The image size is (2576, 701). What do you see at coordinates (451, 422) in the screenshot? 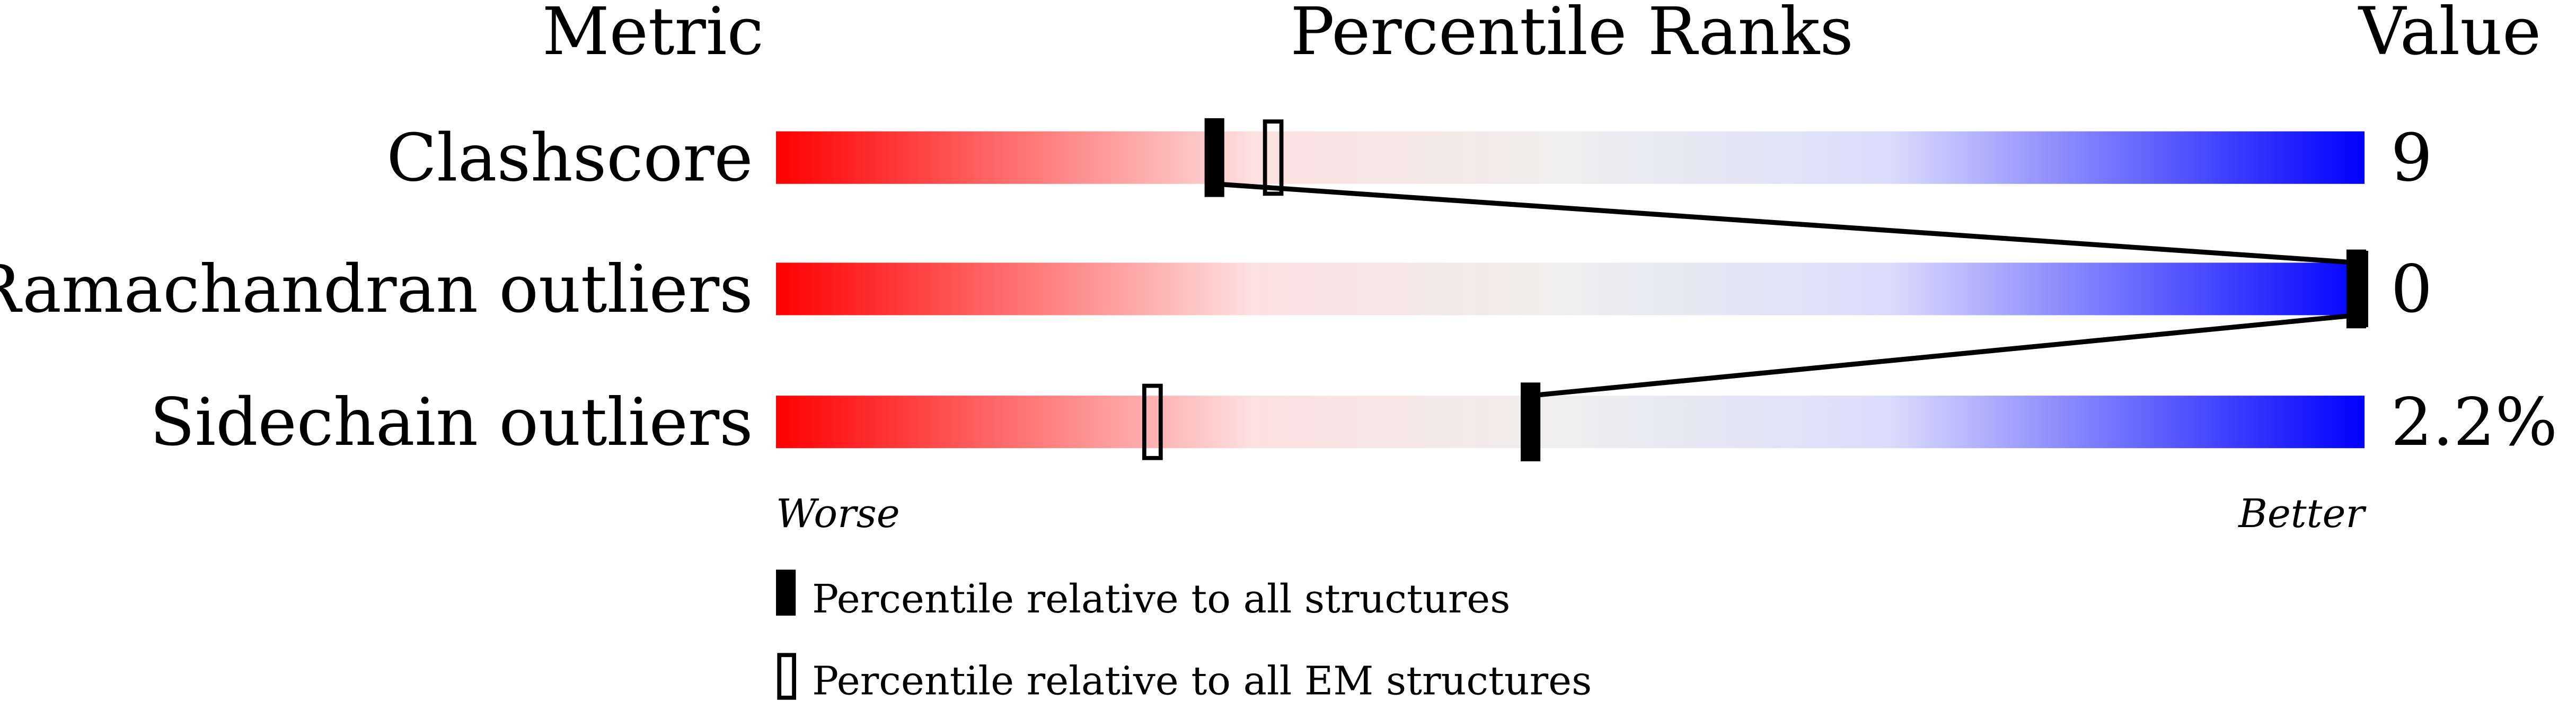
I see `metric-label: Sidechain outliers` at bounding box center [451, 422].